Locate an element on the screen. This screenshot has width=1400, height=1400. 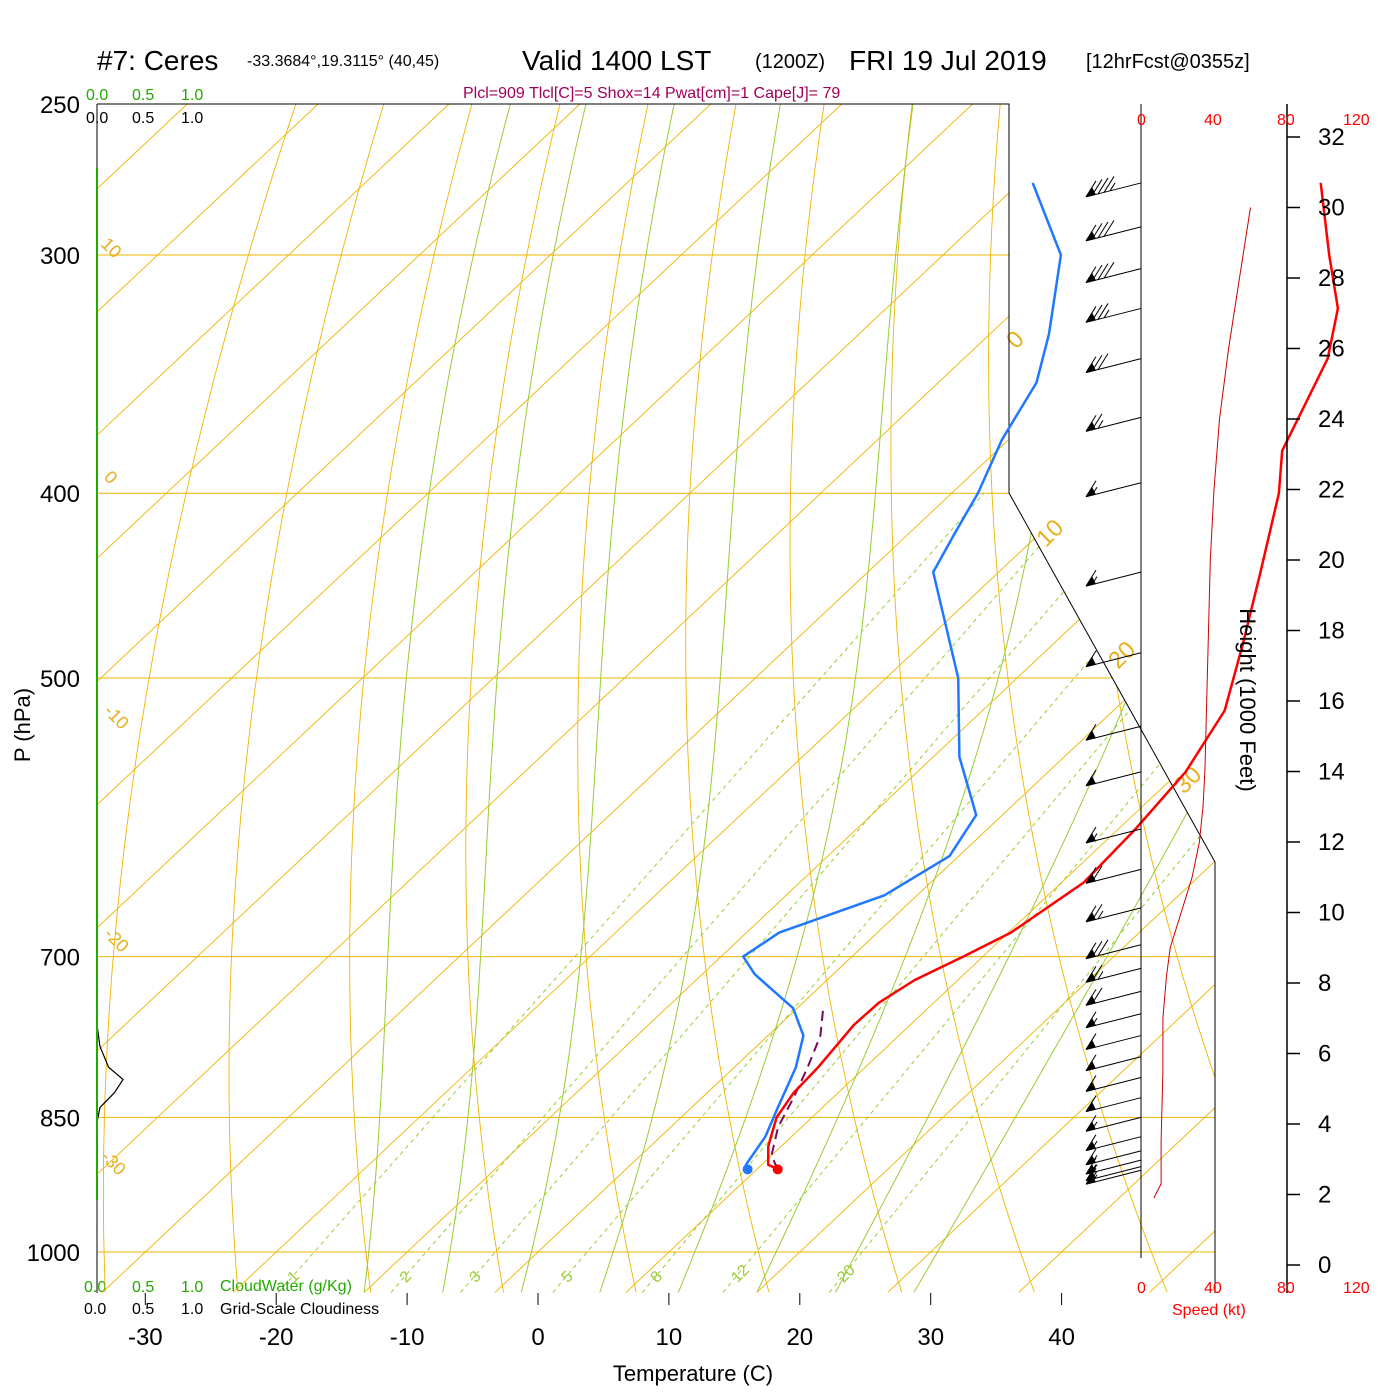
cloudiness-tick: 1.0 is located at coordinates (192, 1309).